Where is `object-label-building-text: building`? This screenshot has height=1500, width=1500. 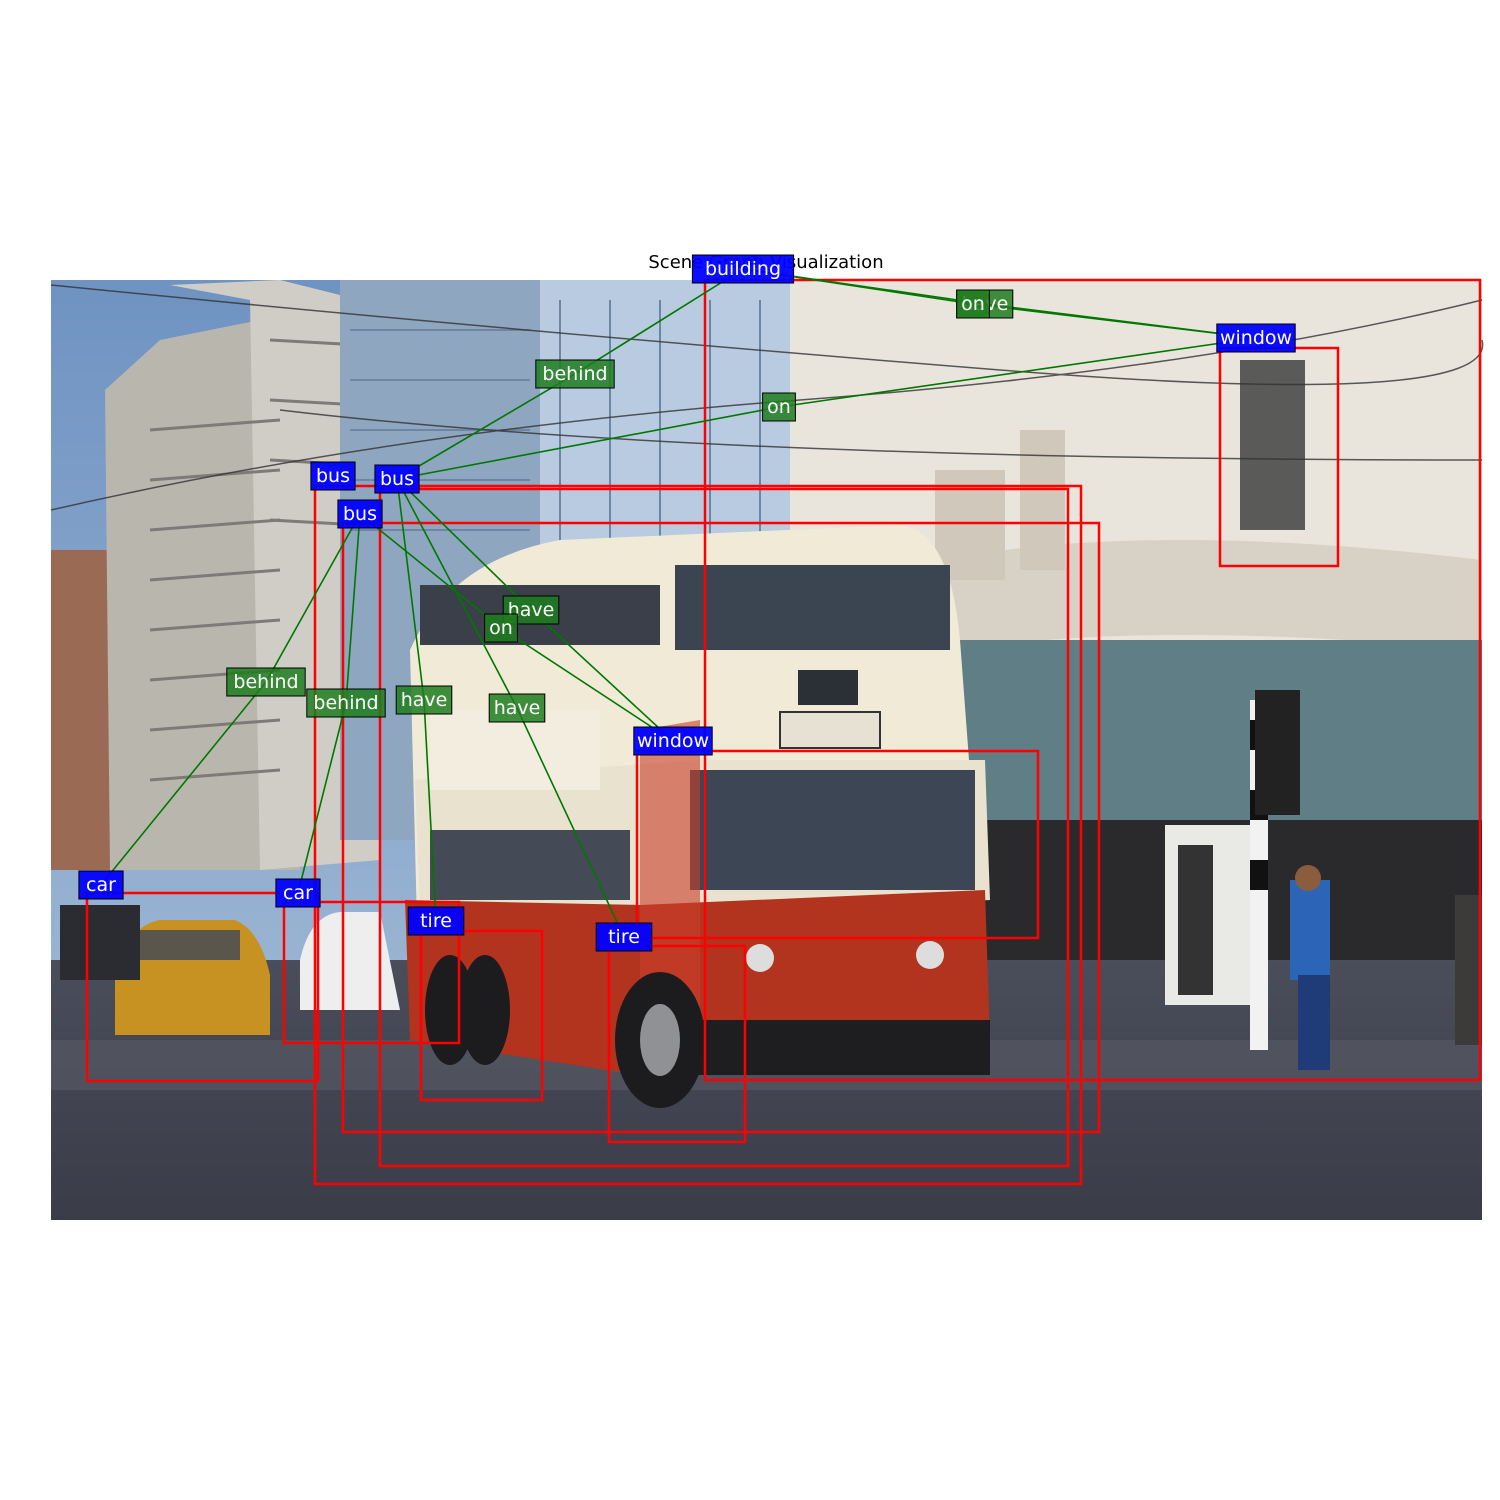 object-label-building-text: building is located at coordinates (743, 269).